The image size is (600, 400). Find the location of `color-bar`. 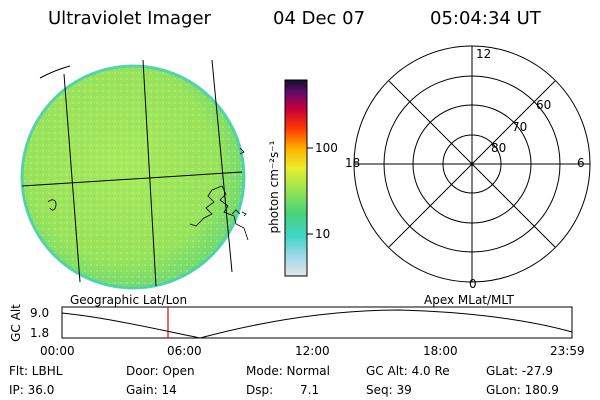

color-bar is located at coordinates (298, 178).